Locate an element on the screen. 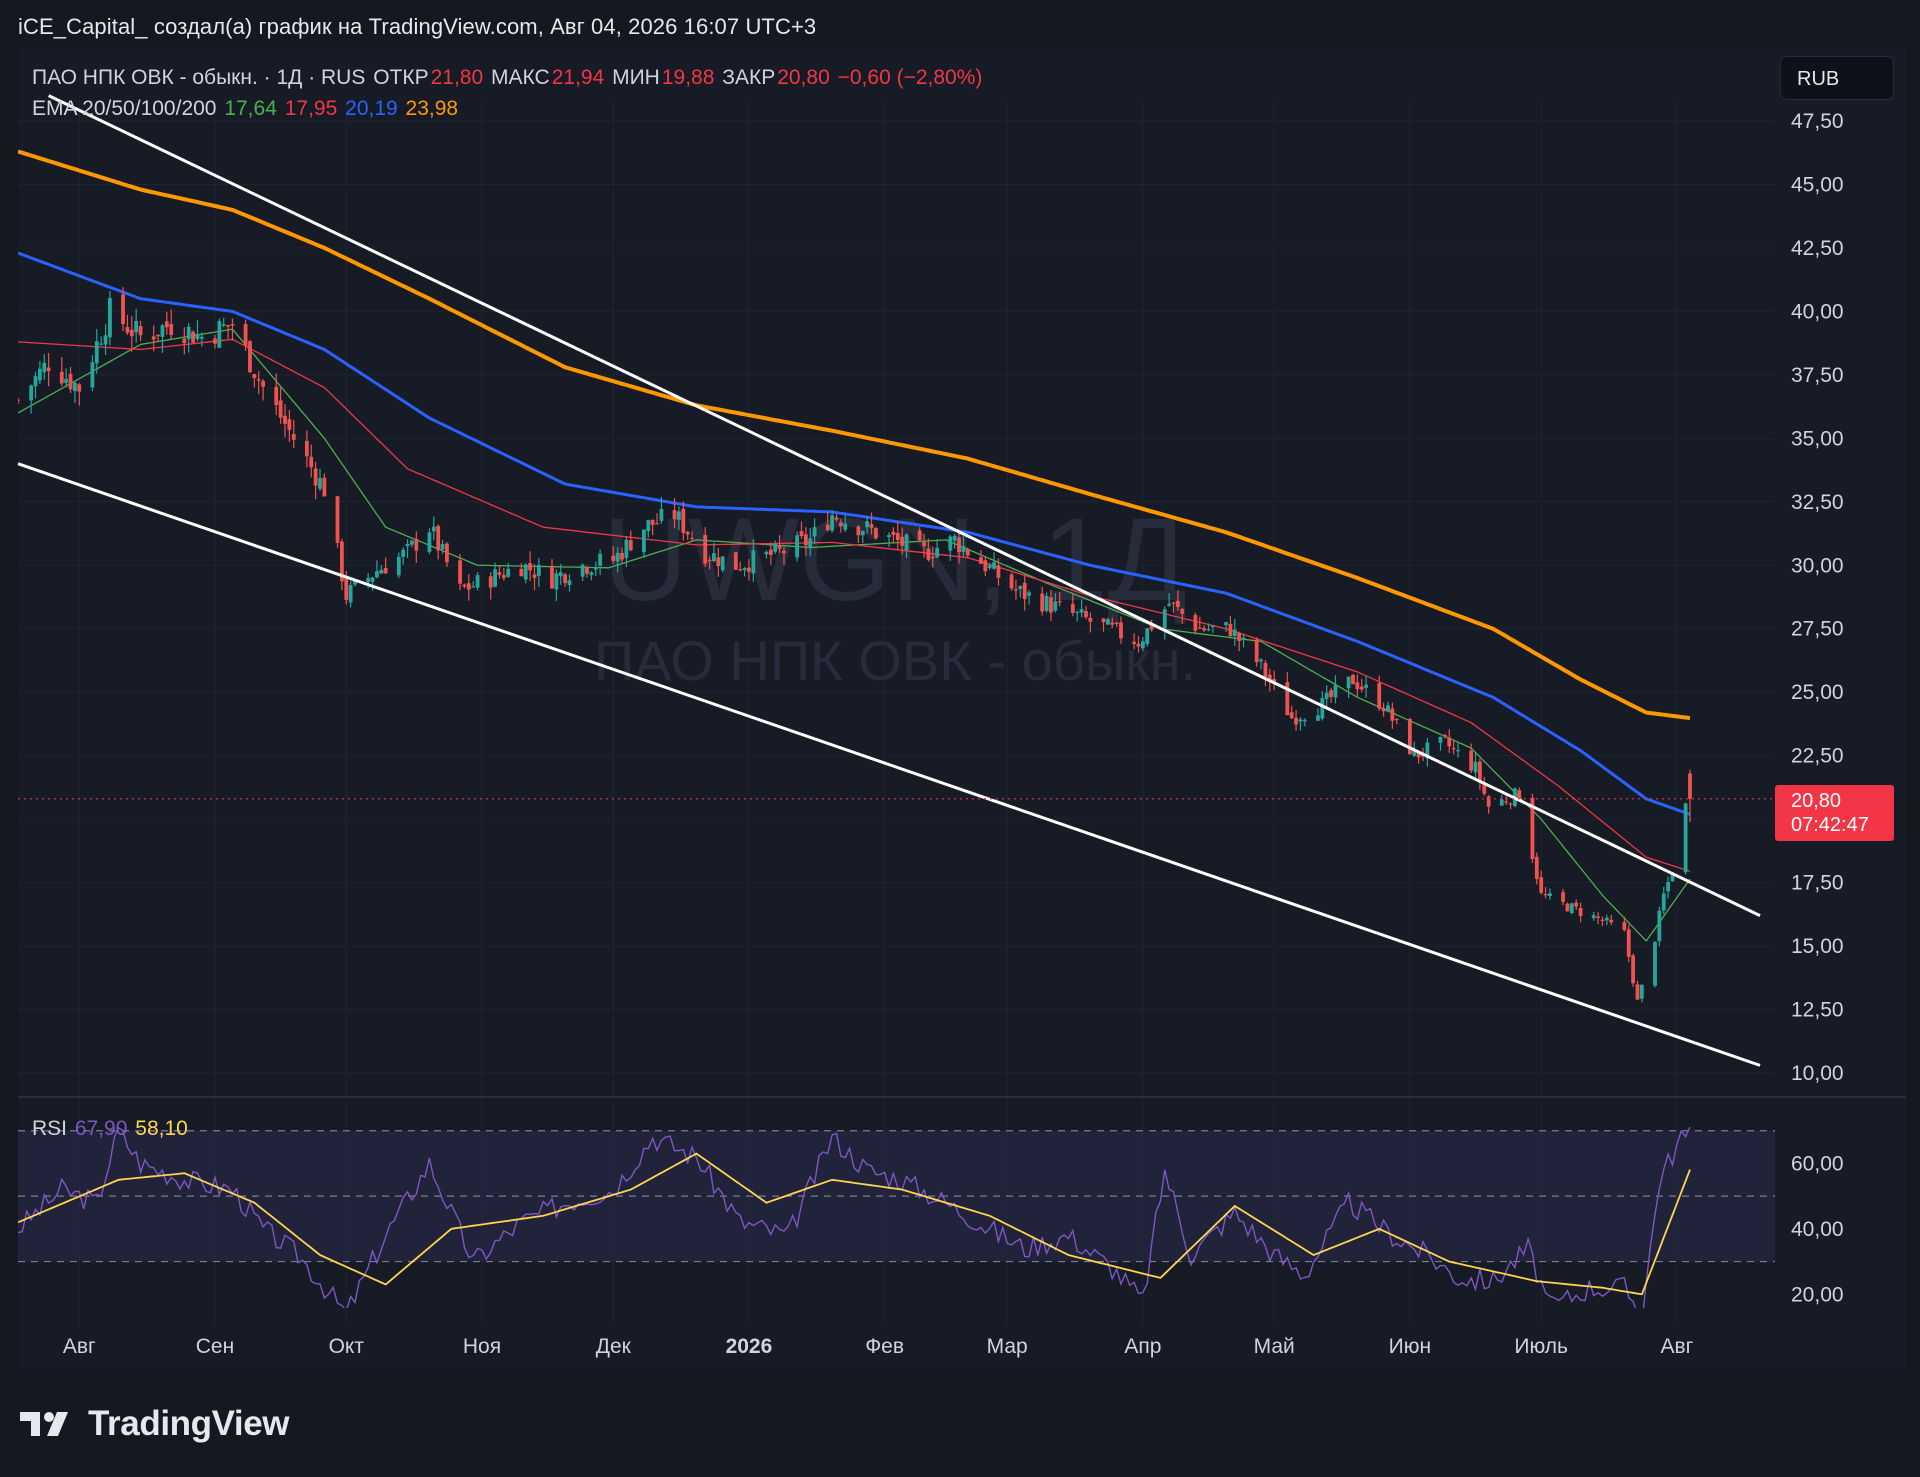 This screenshot has height=1477, width=1920. price-tick-label: 25,00 is located at coordinates (1817, 692).